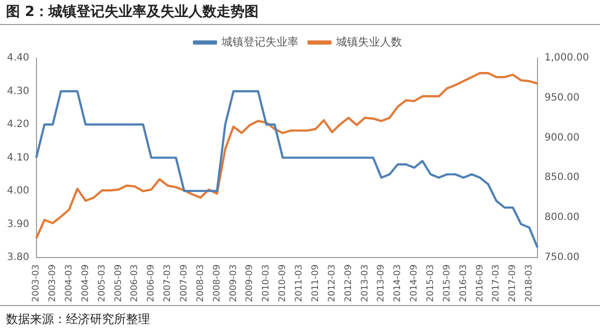  I want to click on x-tick-label: 2003-09, so click(53, 283).